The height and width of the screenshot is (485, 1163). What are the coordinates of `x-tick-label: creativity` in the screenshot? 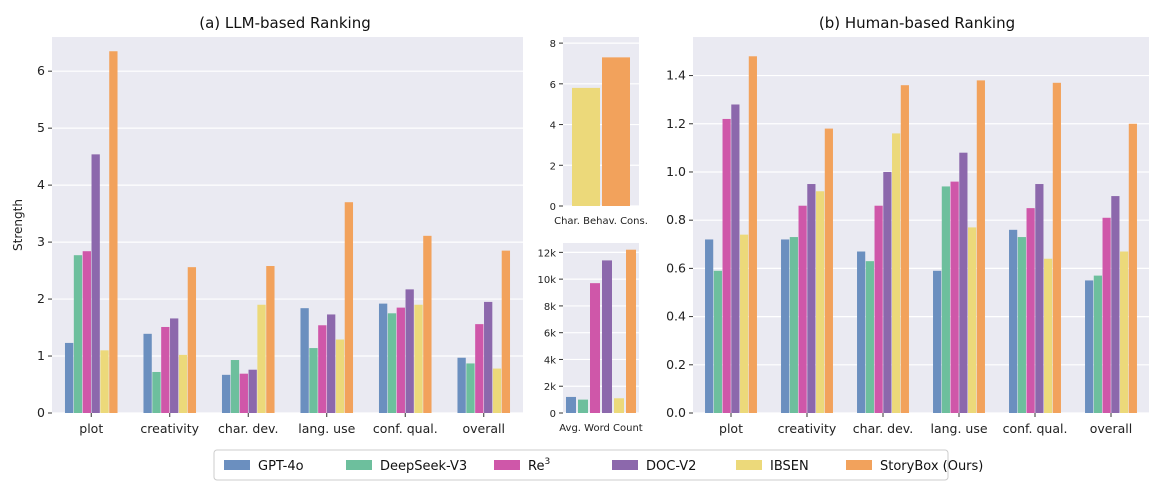 It's located at (807, 428).